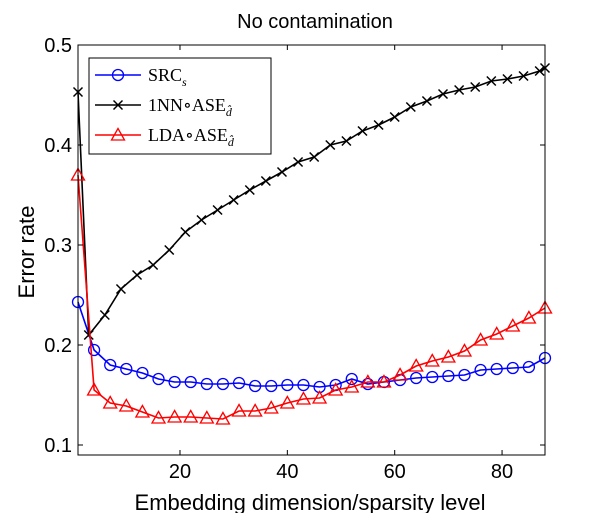 The height and width of the screenshot is (513, 598). Describe the element at coordinates (315, 22) in the screenshot. I see `chart-title: No contamination` at that location.